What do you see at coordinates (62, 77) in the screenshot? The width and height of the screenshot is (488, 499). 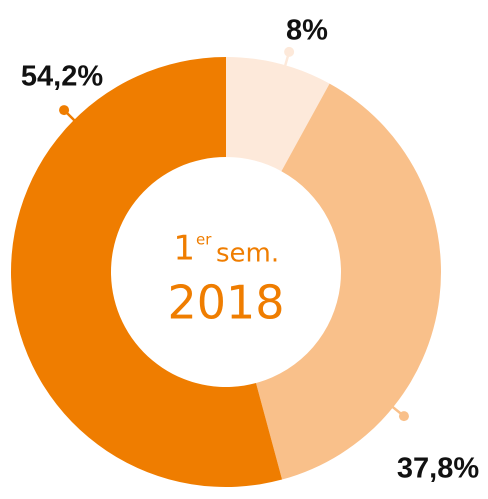 I see `value-label: 54,2%` at bounding box center [62, 77].